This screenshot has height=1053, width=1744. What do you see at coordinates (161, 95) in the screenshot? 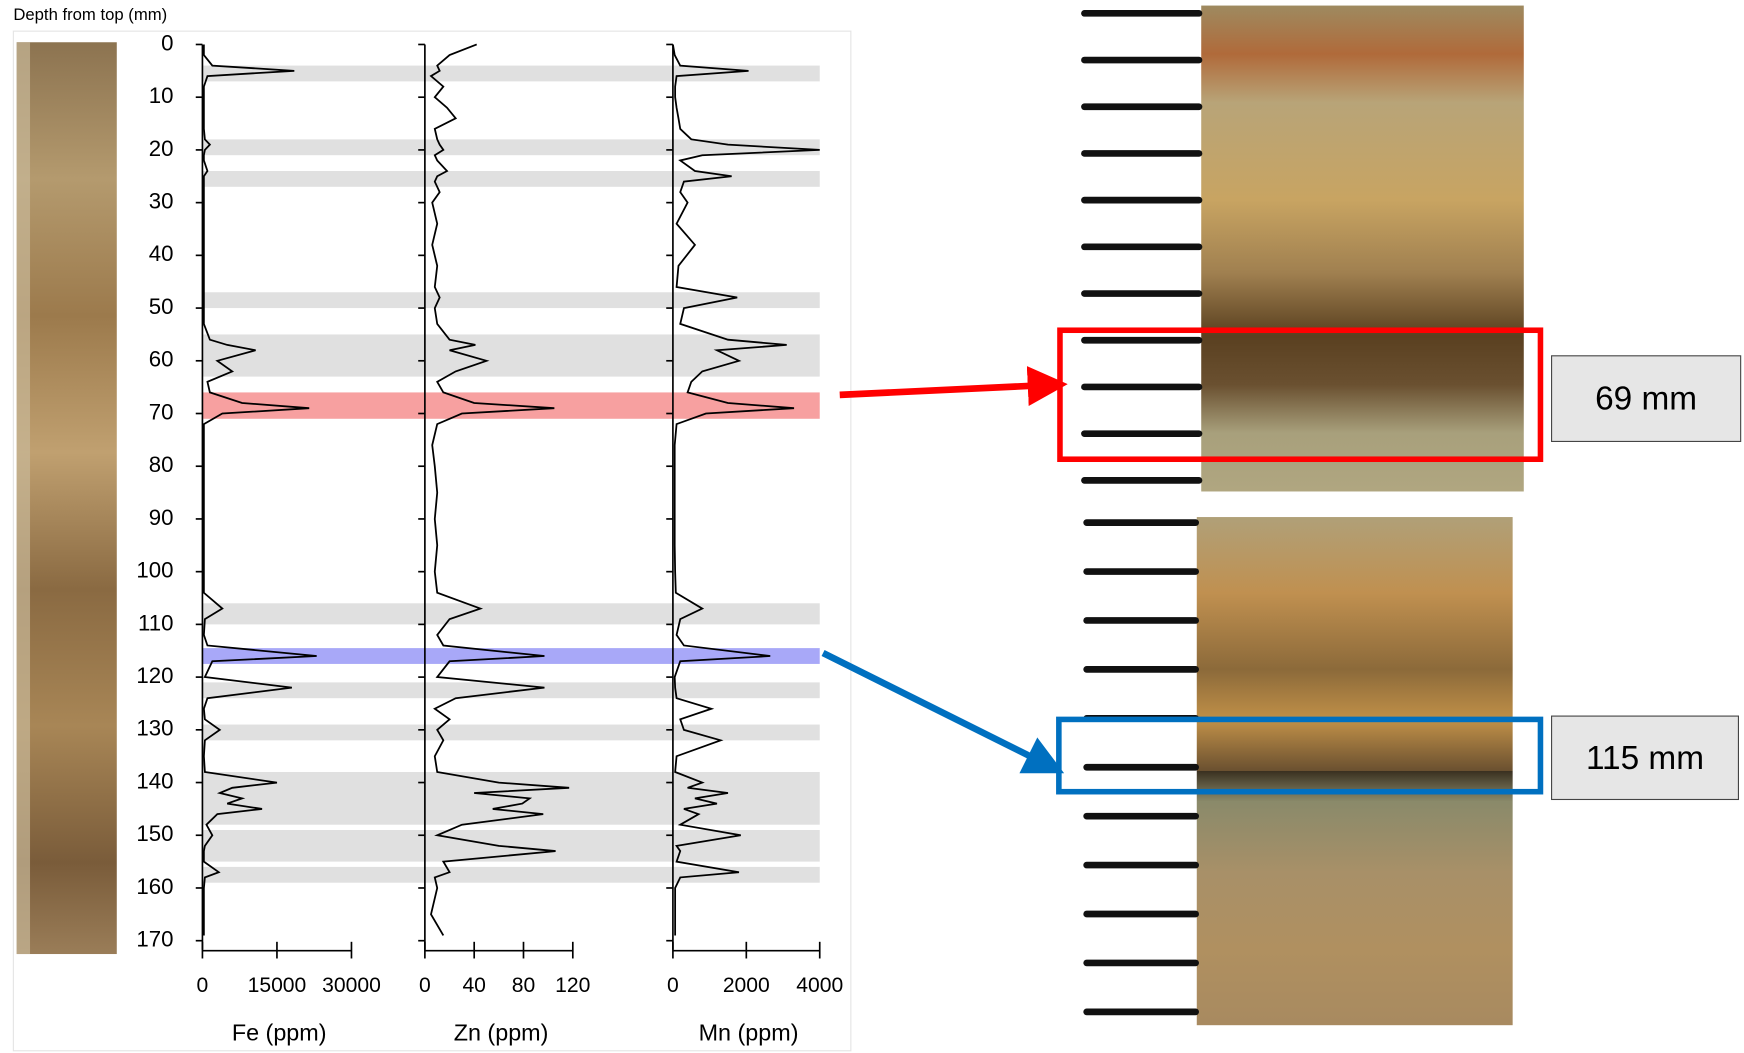
I see `y-tick-label: 10` at bounding box center [161, 95].